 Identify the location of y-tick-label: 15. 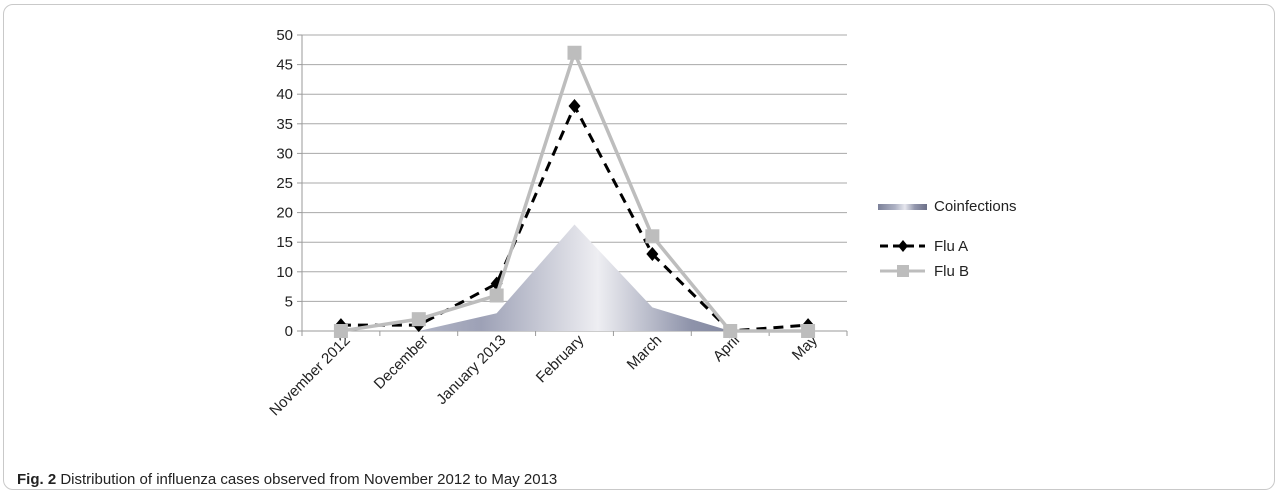
(284, 242).